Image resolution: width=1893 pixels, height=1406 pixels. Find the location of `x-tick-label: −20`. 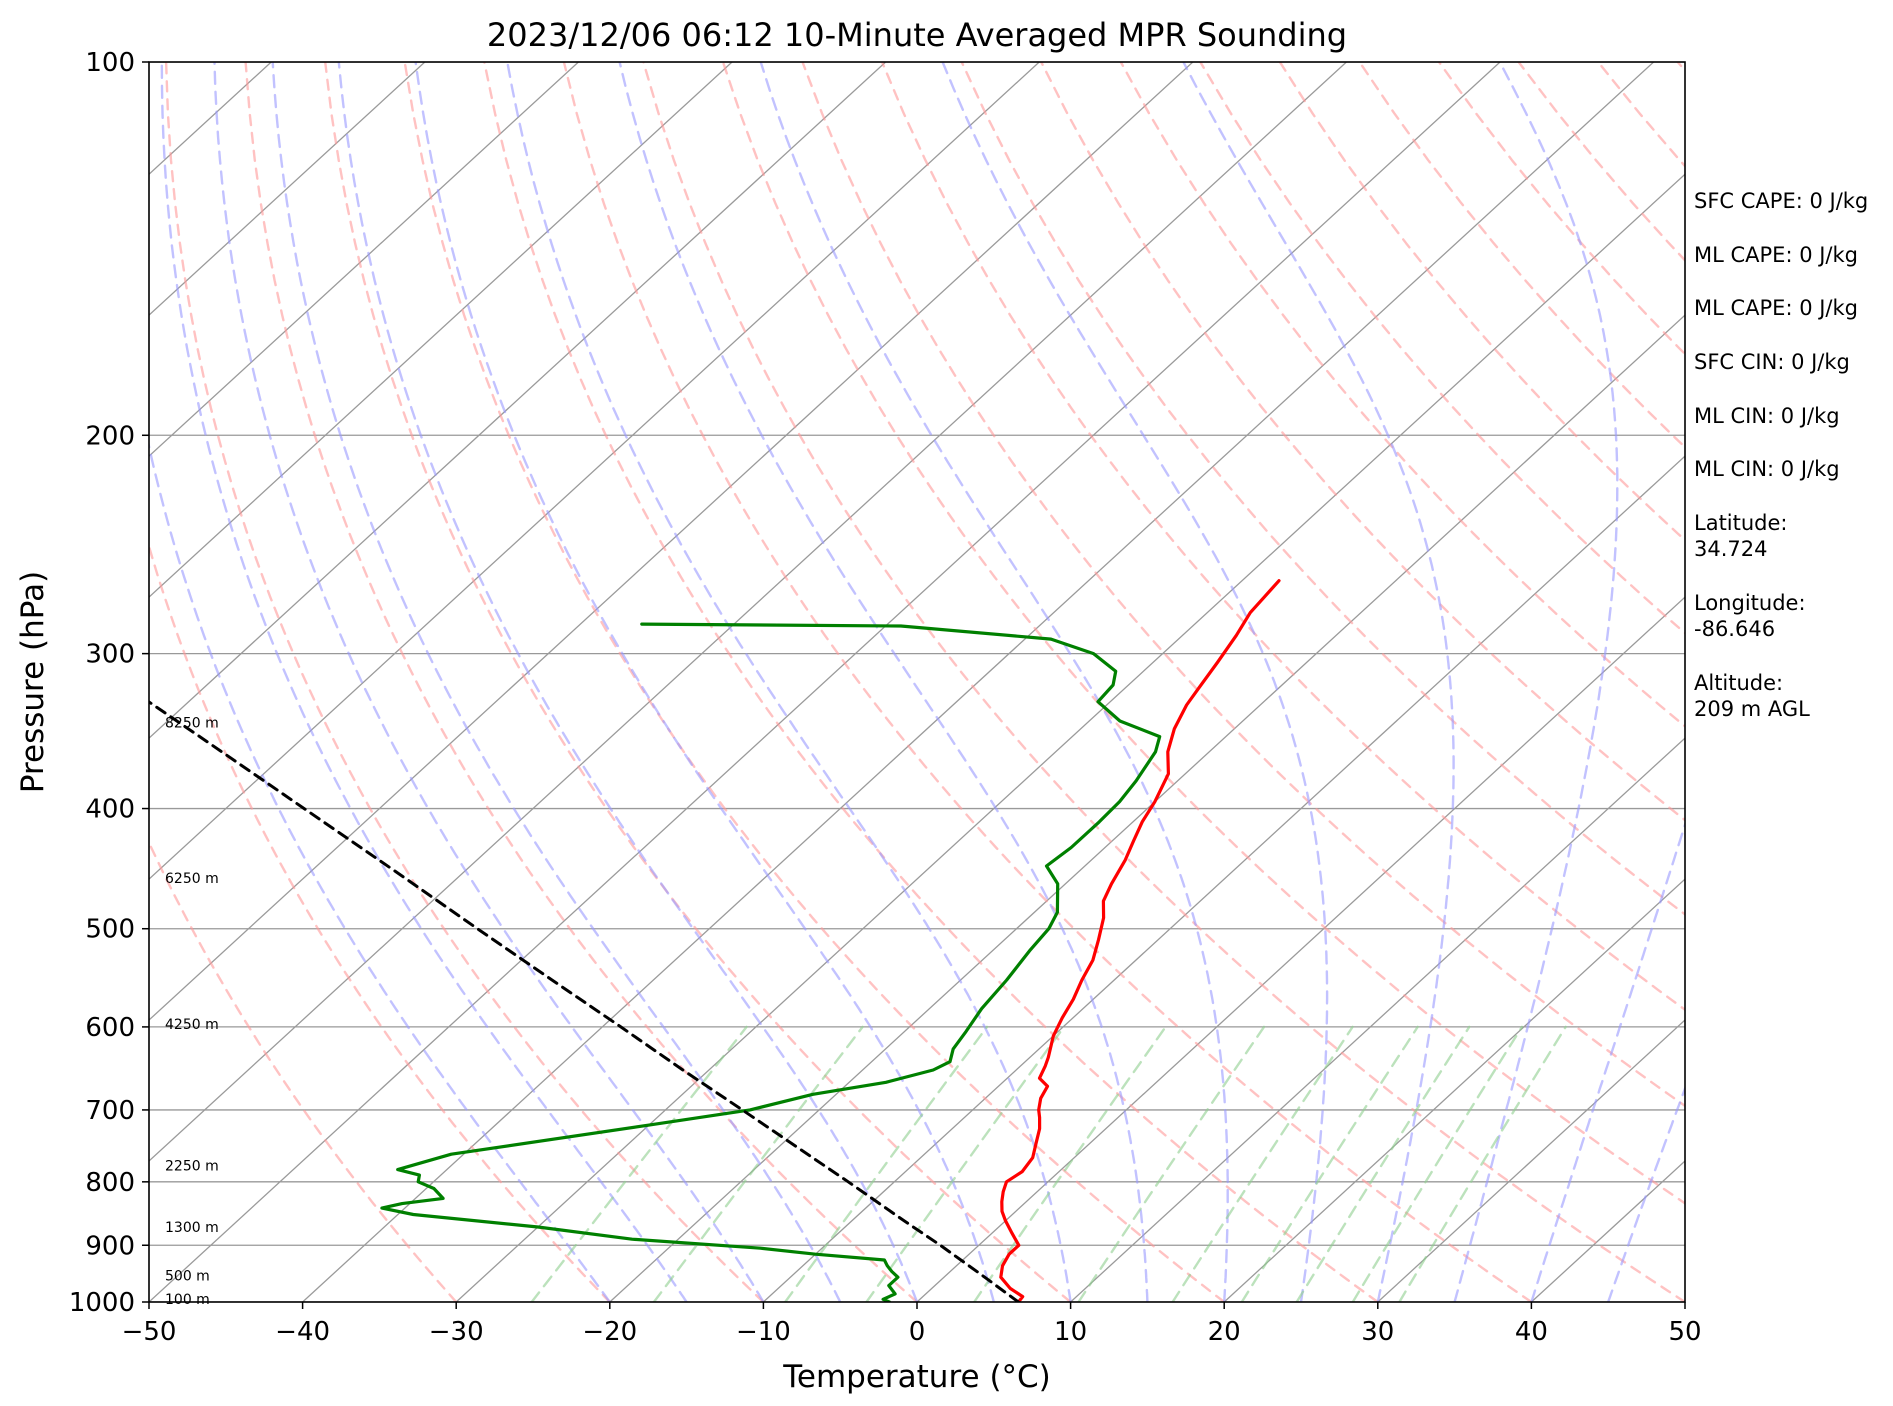

x-tick-label: −20 is located at coordinates (609, 1332).